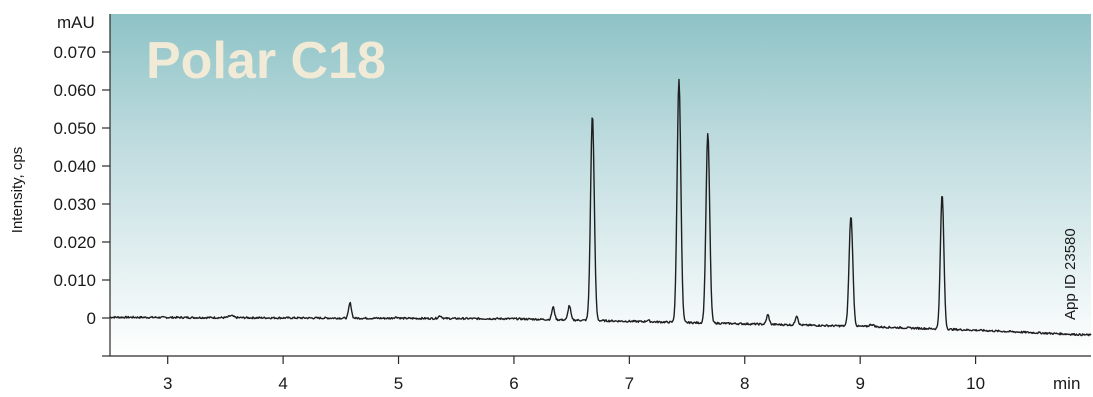  Describe the element at coordinates (74, 128) in the screenshot. I see `y-tick-label: 0.050` at that location.